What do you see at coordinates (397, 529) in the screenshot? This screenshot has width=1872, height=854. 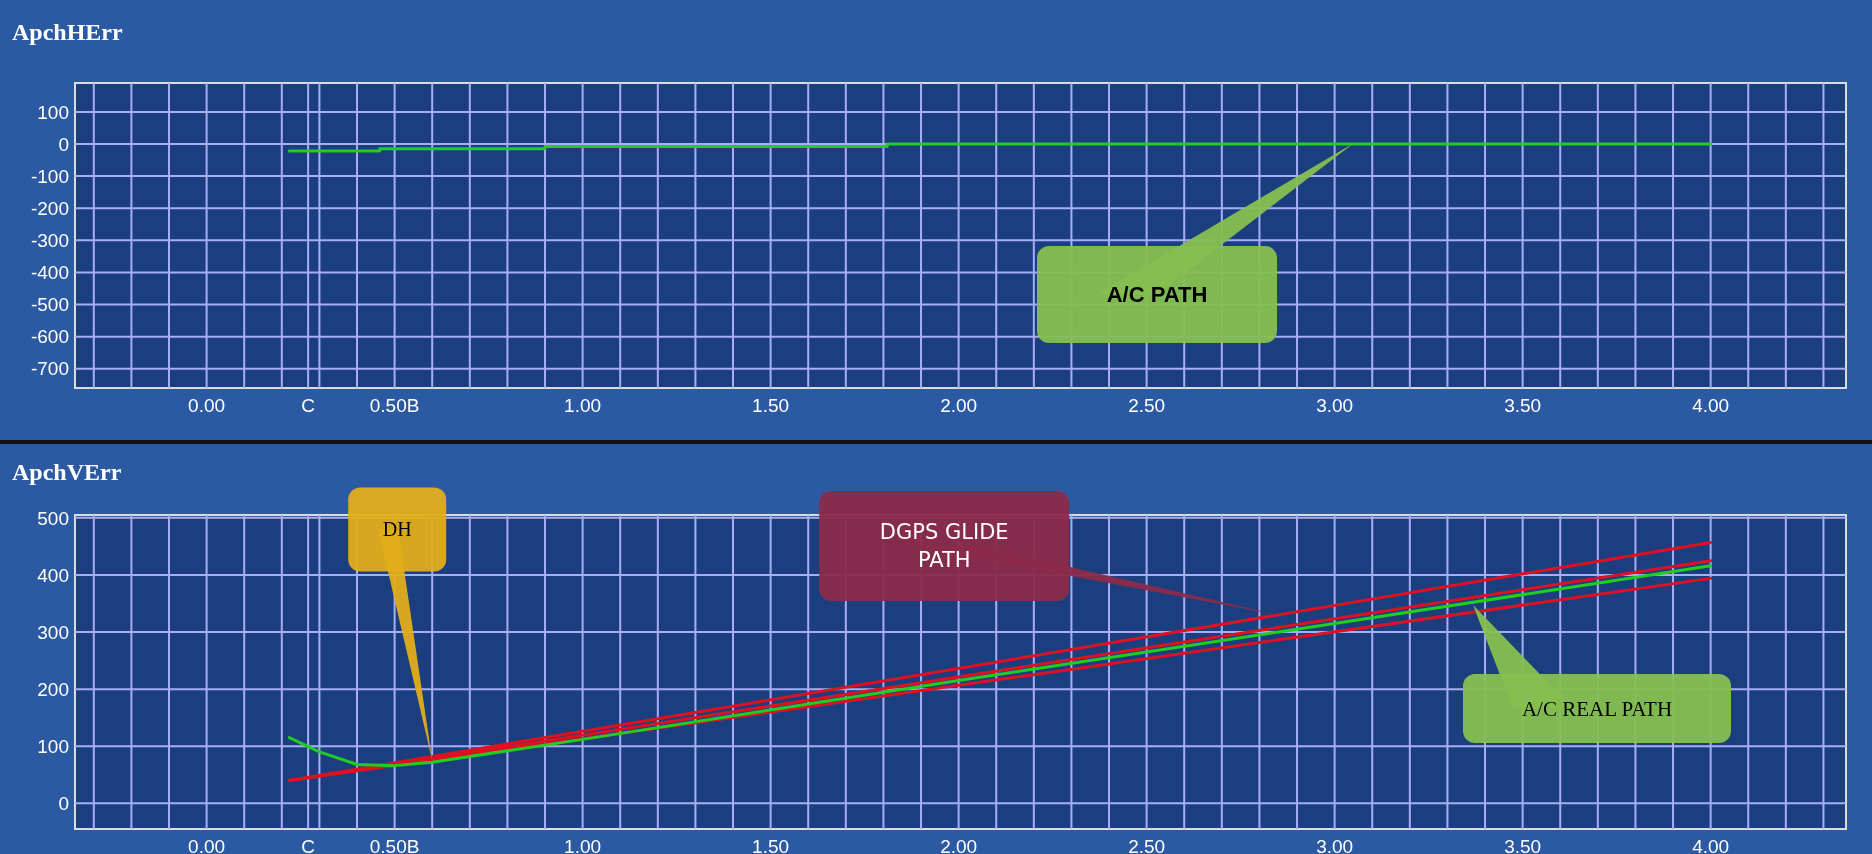 I see `annotation: DH` at bounding box center [397, 529].